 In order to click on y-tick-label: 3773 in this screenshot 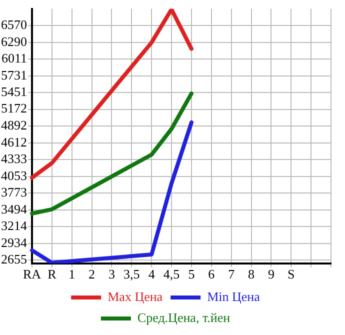, I will do `click(14, 192)`.